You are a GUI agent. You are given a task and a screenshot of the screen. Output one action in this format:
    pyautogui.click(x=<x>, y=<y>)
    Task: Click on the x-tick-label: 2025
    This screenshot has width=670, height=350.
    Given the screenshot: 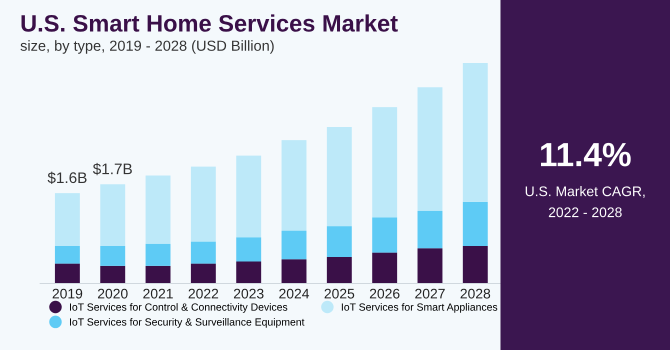 What is the action you would take?
    pyautogui.click(x=339, y=293)
    